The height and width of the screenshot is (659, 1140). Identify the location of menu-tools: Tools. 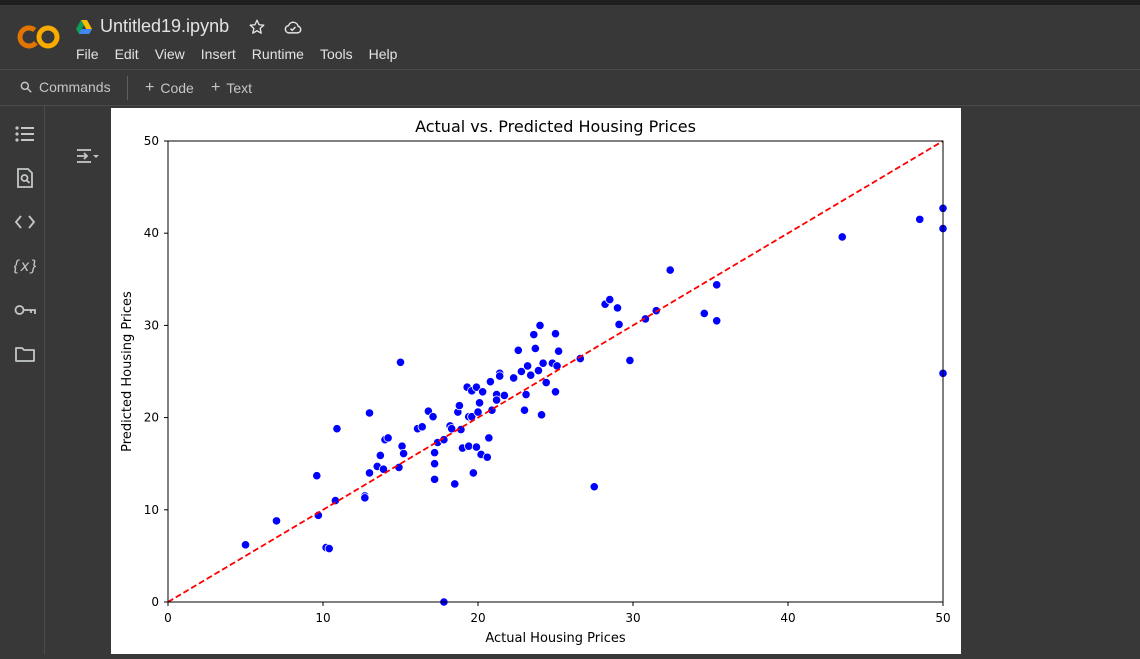
(336, 54).